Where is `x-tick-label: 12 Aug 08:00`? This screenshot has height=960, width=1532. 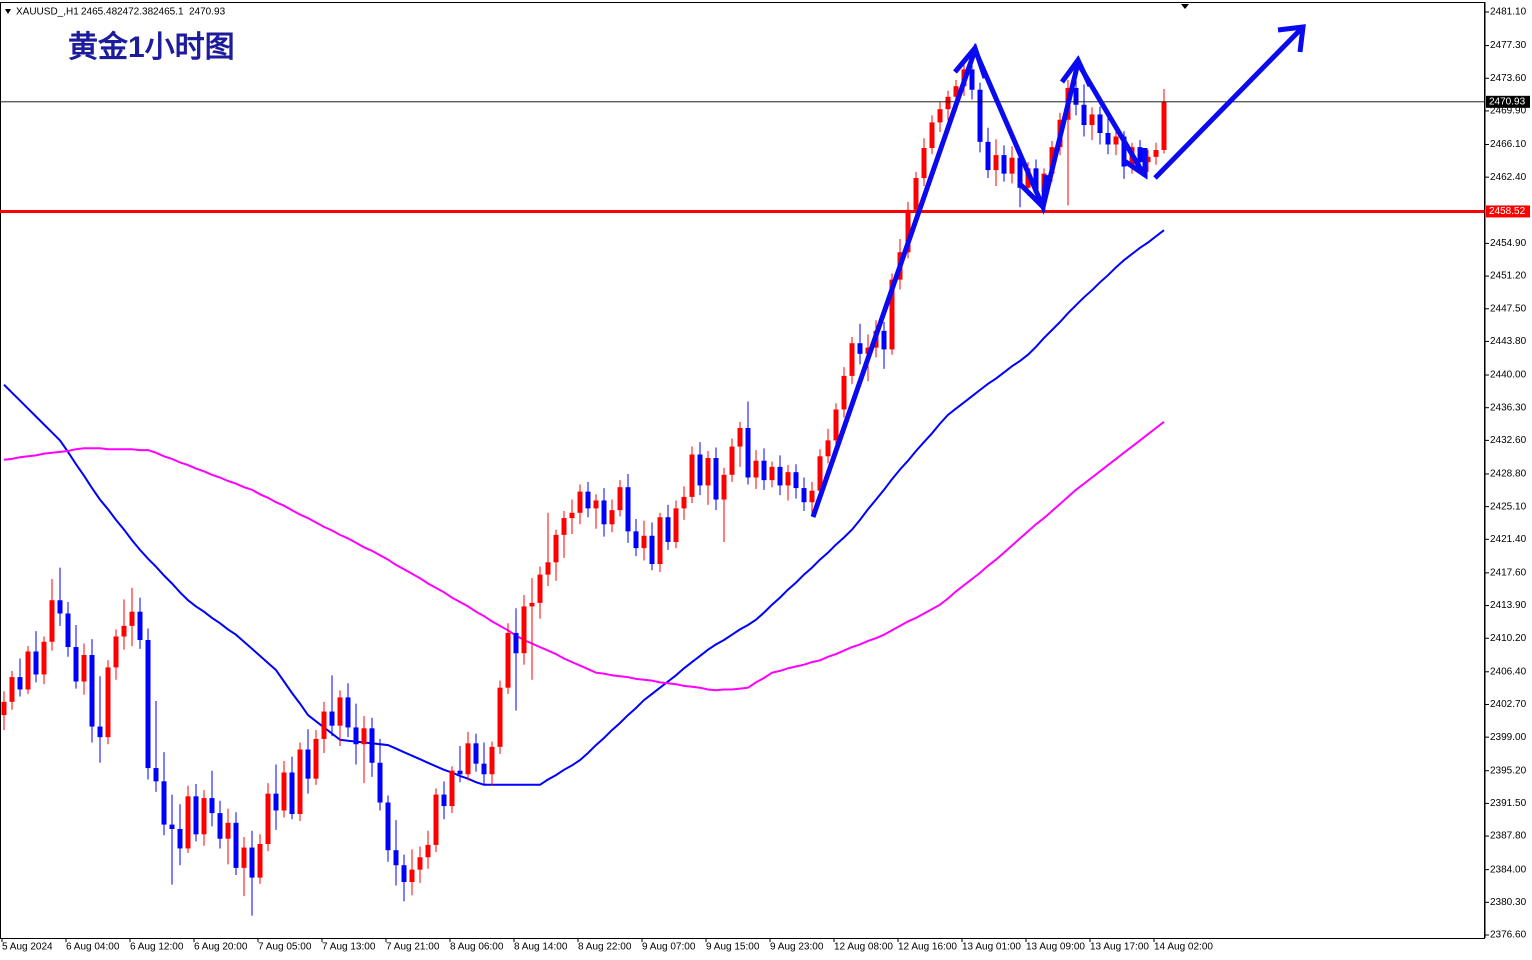
x-tick-label: 12 Aug 08:00 is located at coordinates (863, 947).